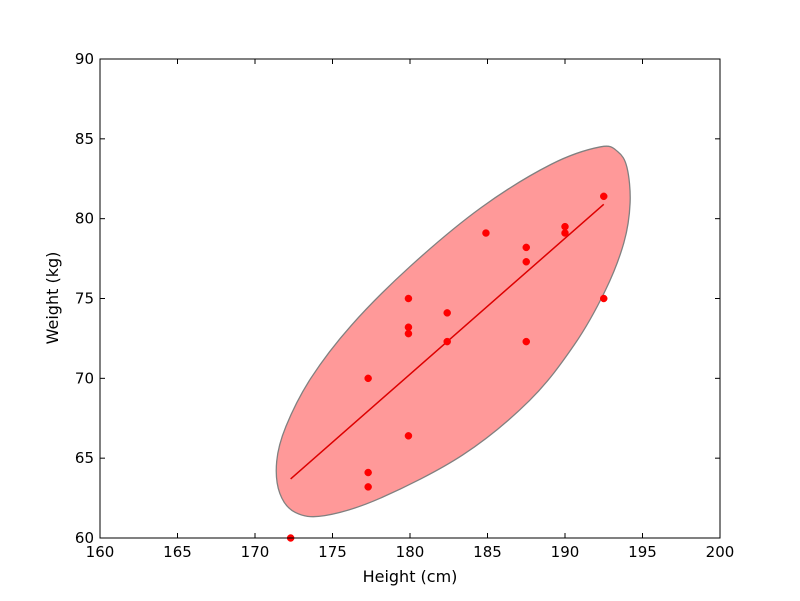 The width and height of the screenshot is (800, 601). What do you see at coordinates (84, 139) in the screenshot?
I see `y-tick-label-85: 85` at bounding box center [84, 139].